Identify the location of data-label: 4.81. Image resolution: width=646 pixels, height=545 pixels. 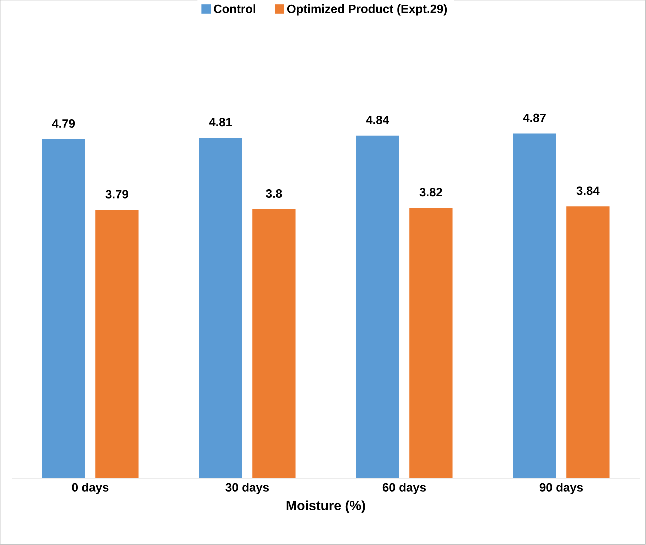
(220, 122).